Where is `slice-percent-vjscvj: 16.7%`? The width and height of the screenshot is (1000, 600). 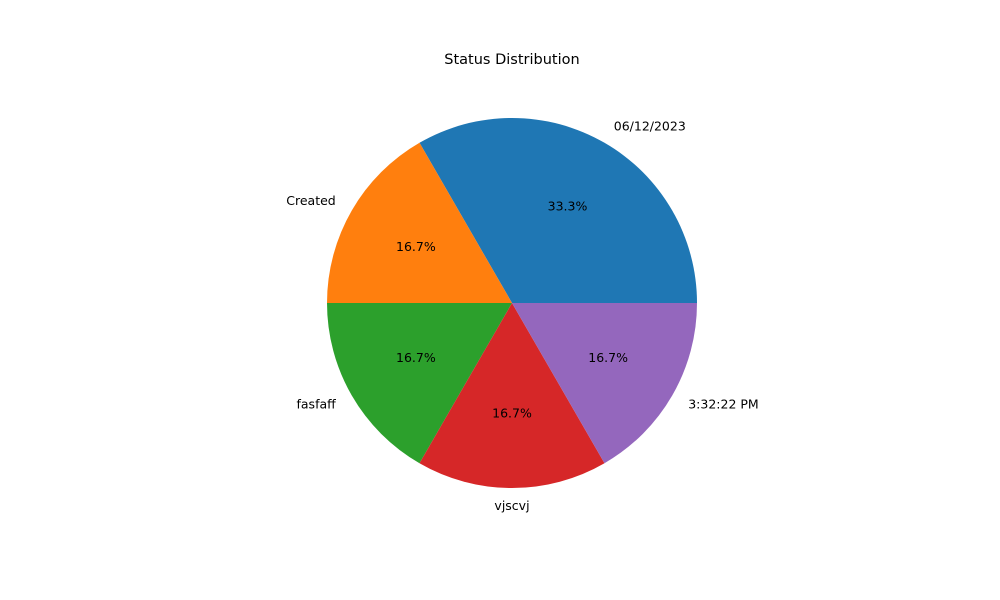 slice-percent-vjscvj: 16.7% is located at coordinates (512, 413).